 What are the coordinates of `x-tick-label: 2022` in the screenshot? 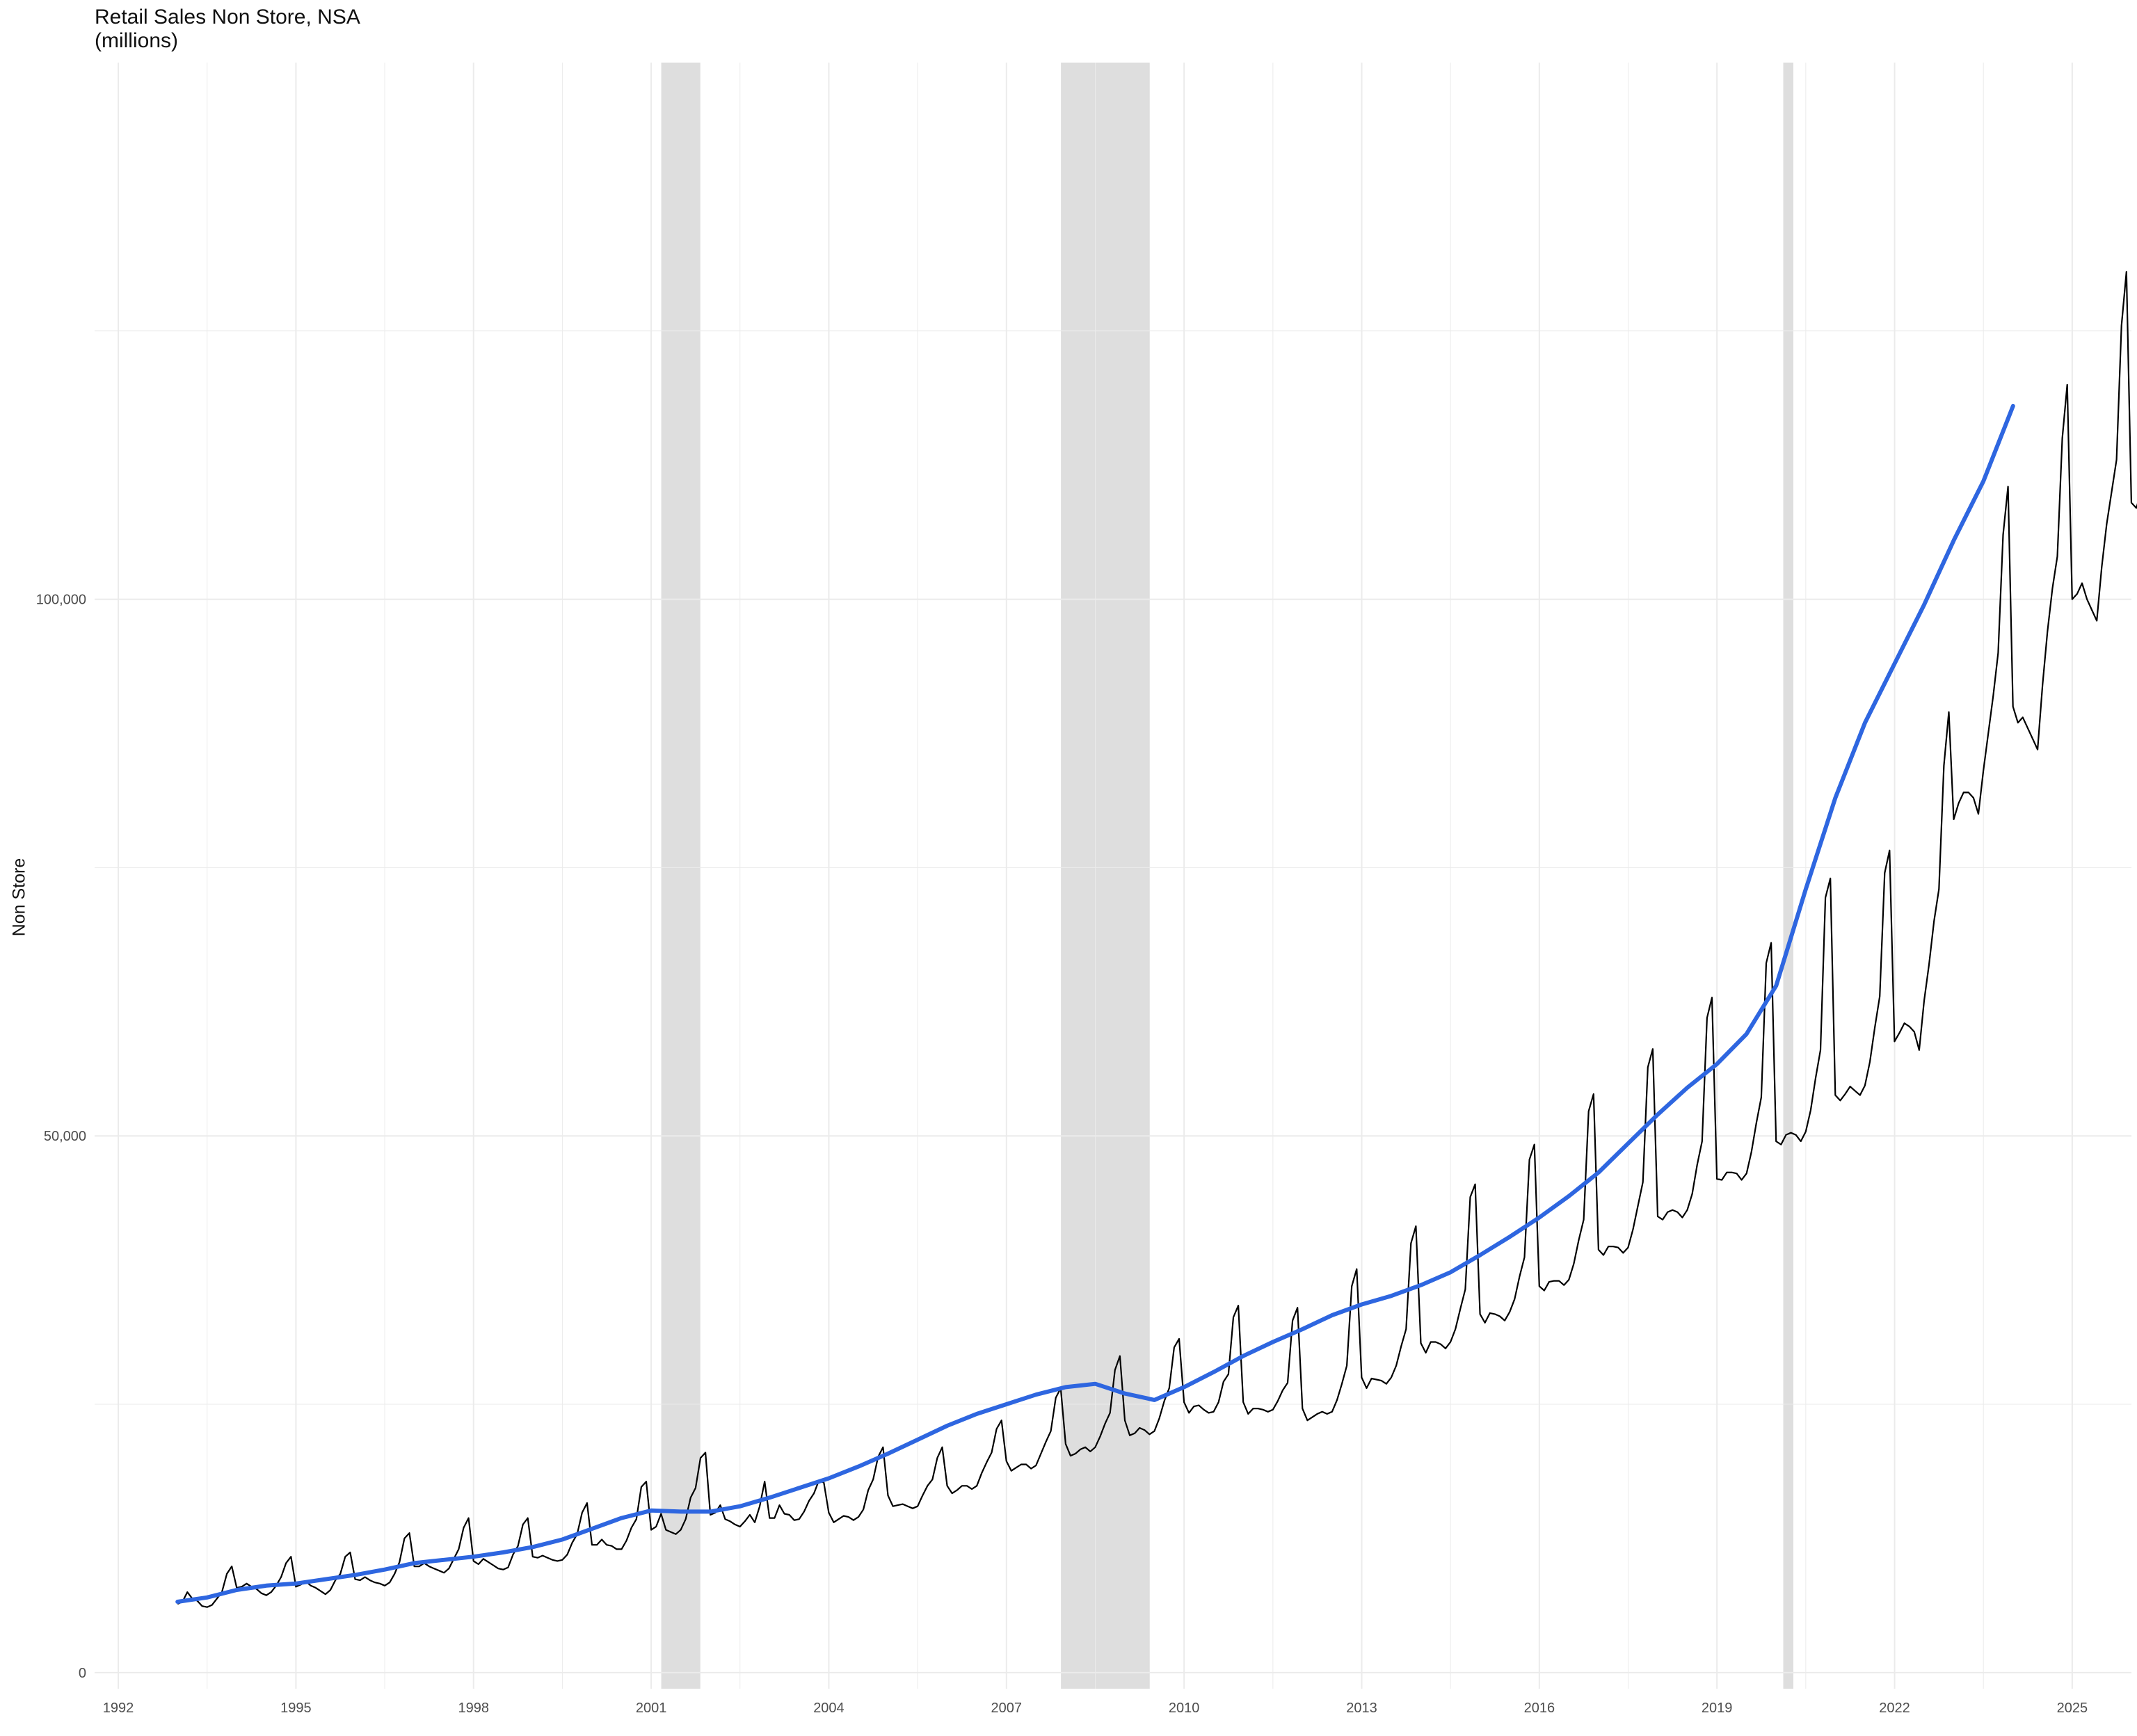 It's located at (1894, 1708).